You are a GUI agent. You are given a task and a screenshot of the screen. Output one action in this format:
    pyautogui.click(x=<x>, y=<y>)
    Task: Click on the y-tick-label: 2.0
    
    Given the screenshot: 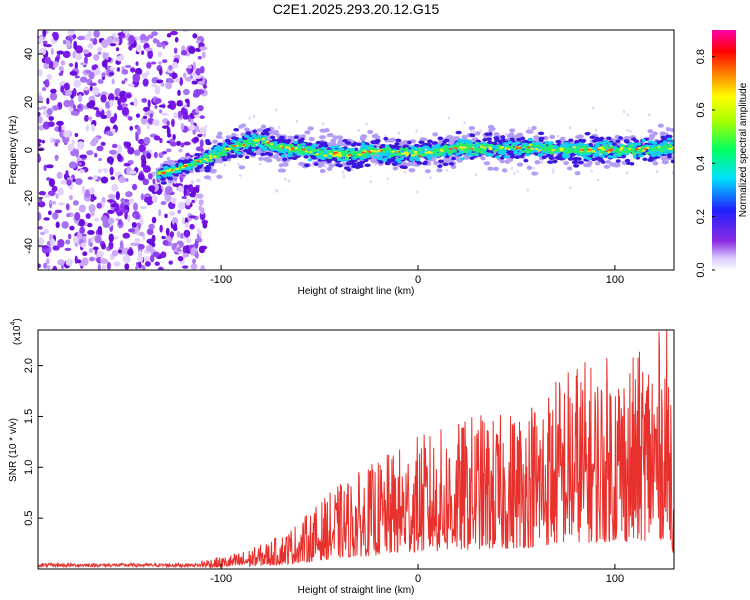 What is the action you would take?
    pyautogui.click(x=29, y=365)
    